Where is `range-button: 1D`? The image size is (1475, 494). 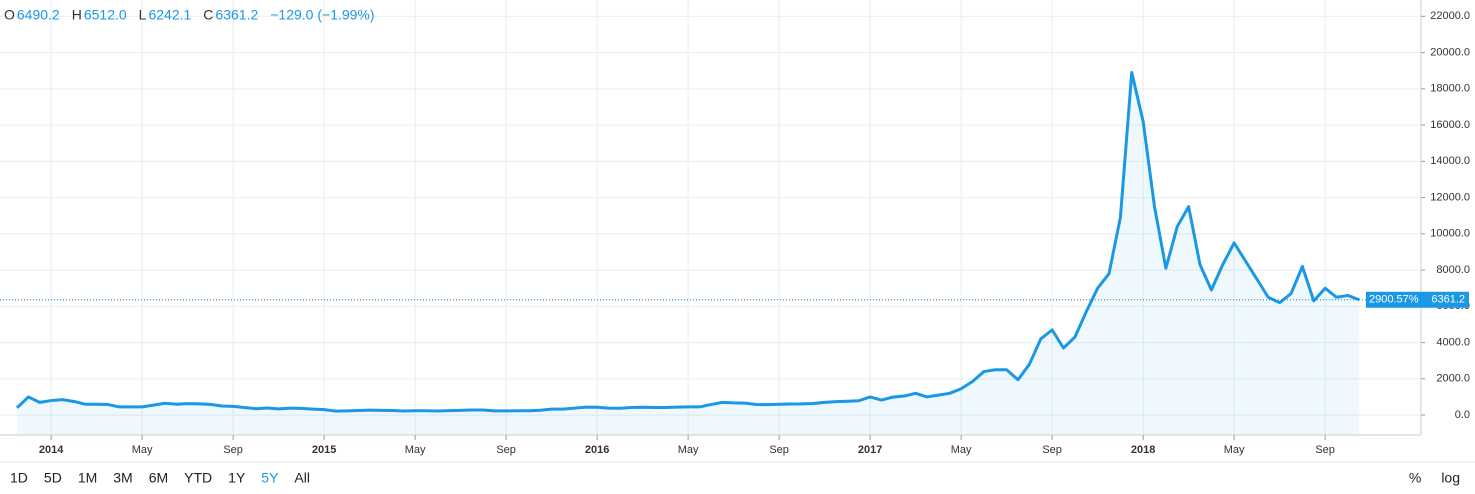
range-button: 1D is located at coordinates (19, 478).